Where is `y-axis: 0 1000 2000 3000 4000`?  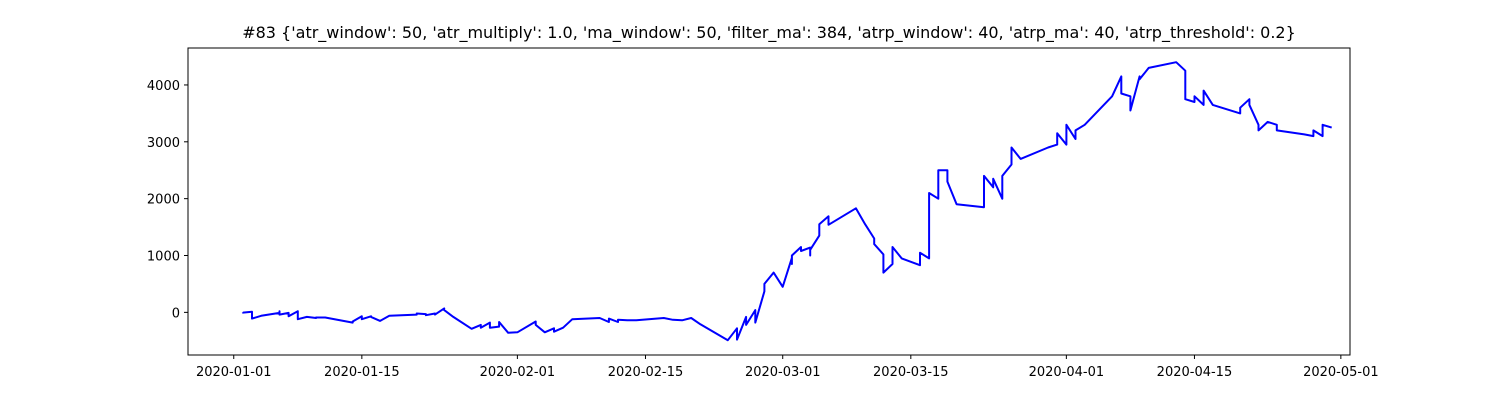 y-axis: 0 1000 2000 3000 4000 is located at coordinates (167, 200).